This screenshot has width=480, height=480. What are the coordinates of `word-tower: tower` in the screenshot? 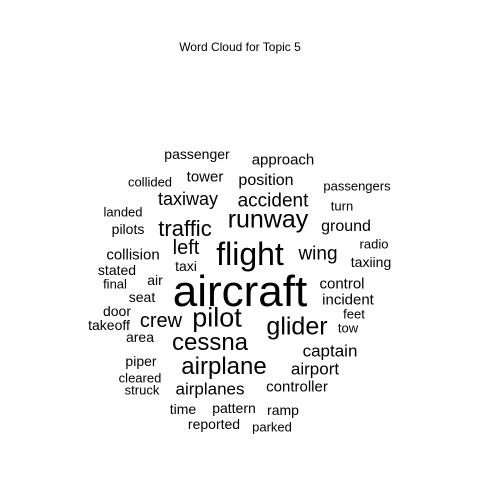 It's located at (205, 177).